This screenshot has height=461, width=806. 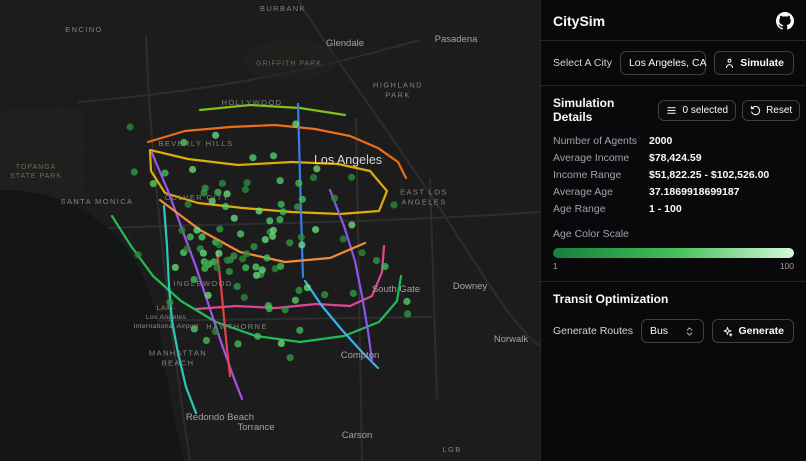 I want to click on simulation-details-header: Simulation Details 0 selected Reset, so click(x=677, y=110).